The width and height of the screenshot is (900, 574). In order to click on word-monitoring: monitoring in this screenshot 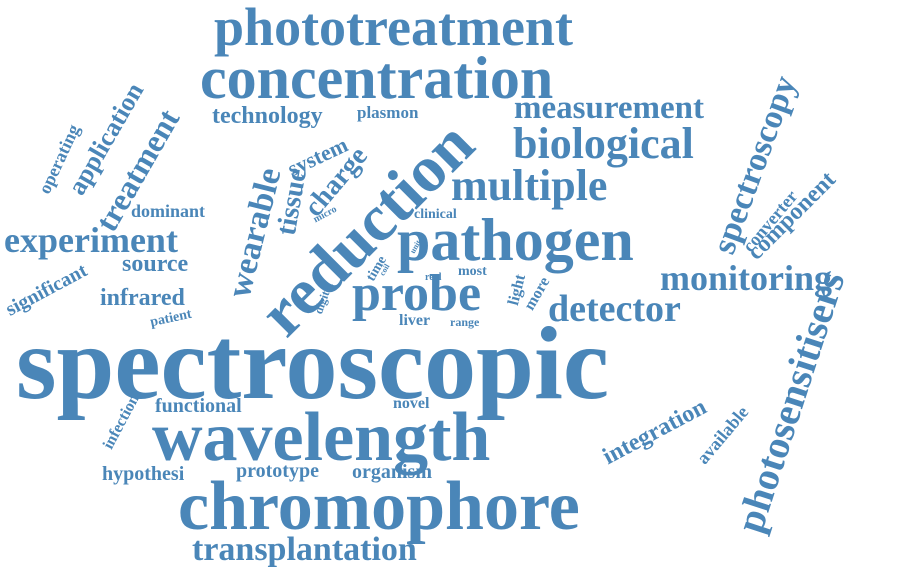, I will do `click(746, 278)`.